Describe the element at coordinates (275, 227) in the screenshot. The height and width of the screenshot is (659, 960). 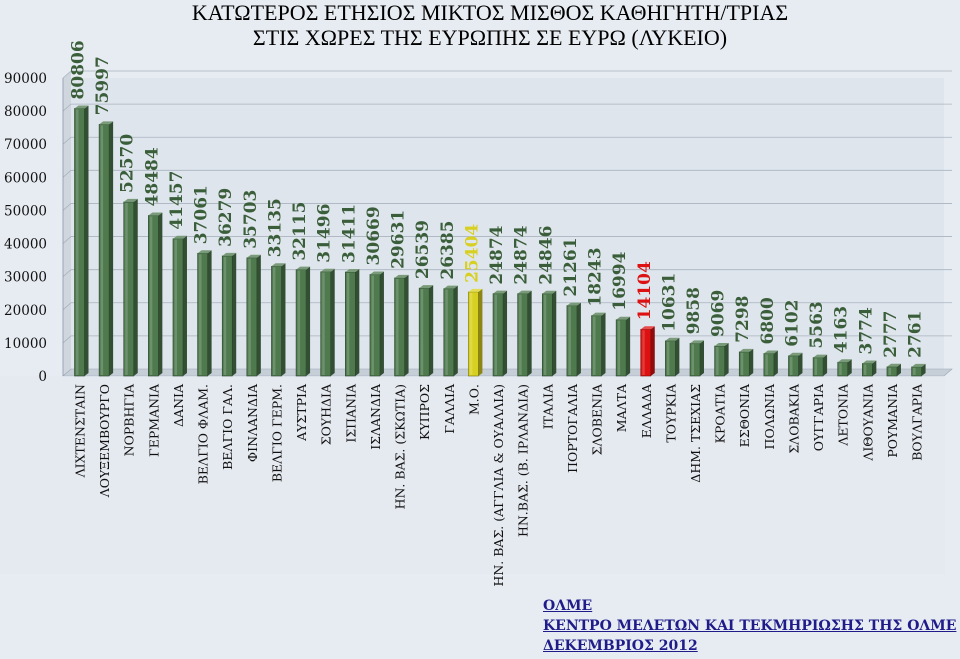
I see `data-label: 33135` at that location.